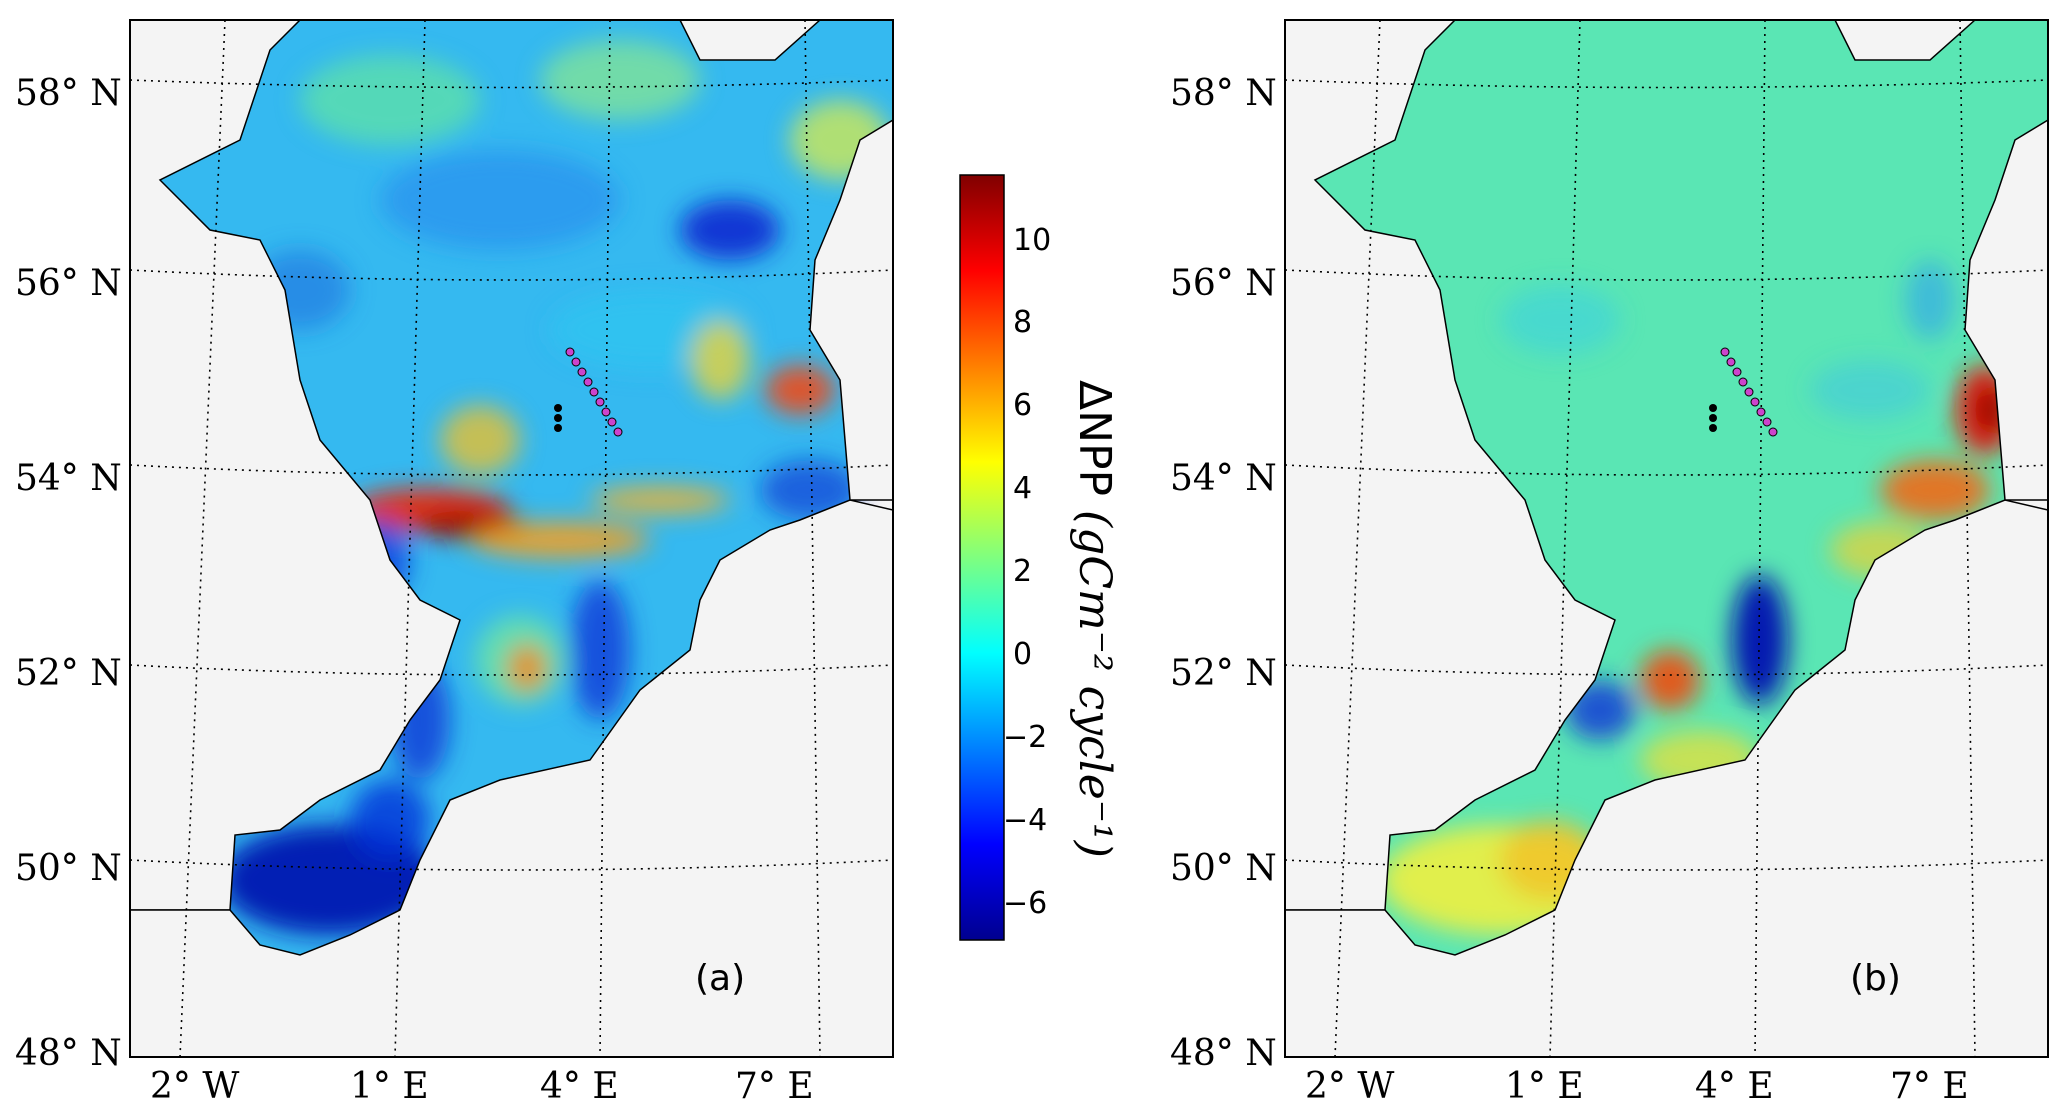 This screenshot has height=1114, width=2067. What do you see at coordinates (1022, 571) in the screenshot?
I see `colorbar-tick: 2` at bounding box center [1022, 571].